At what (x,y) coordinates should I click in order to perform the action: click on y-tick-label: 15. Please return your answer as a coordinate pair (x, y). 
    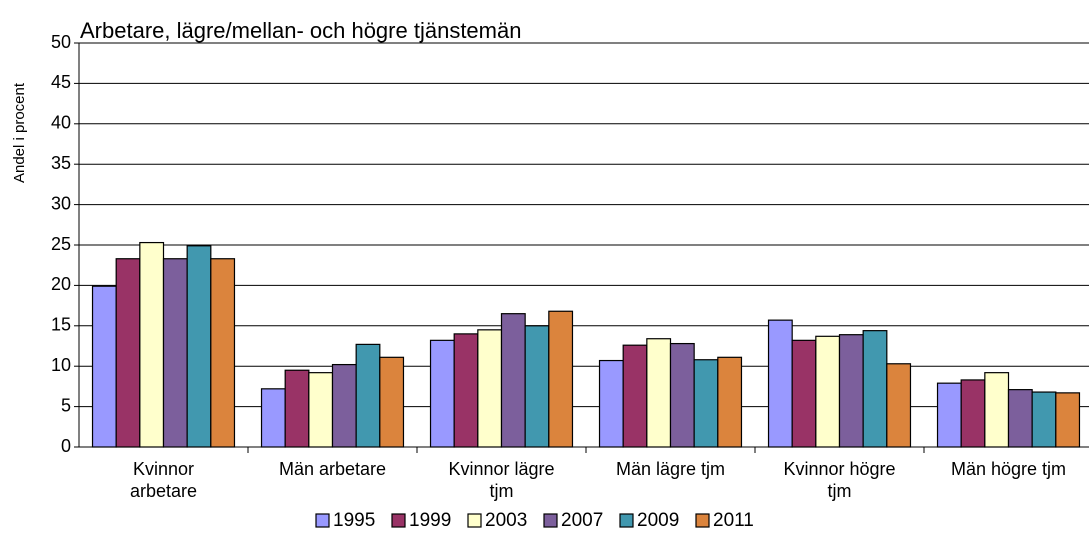
    Looking at the image, I should click on (61, 325).